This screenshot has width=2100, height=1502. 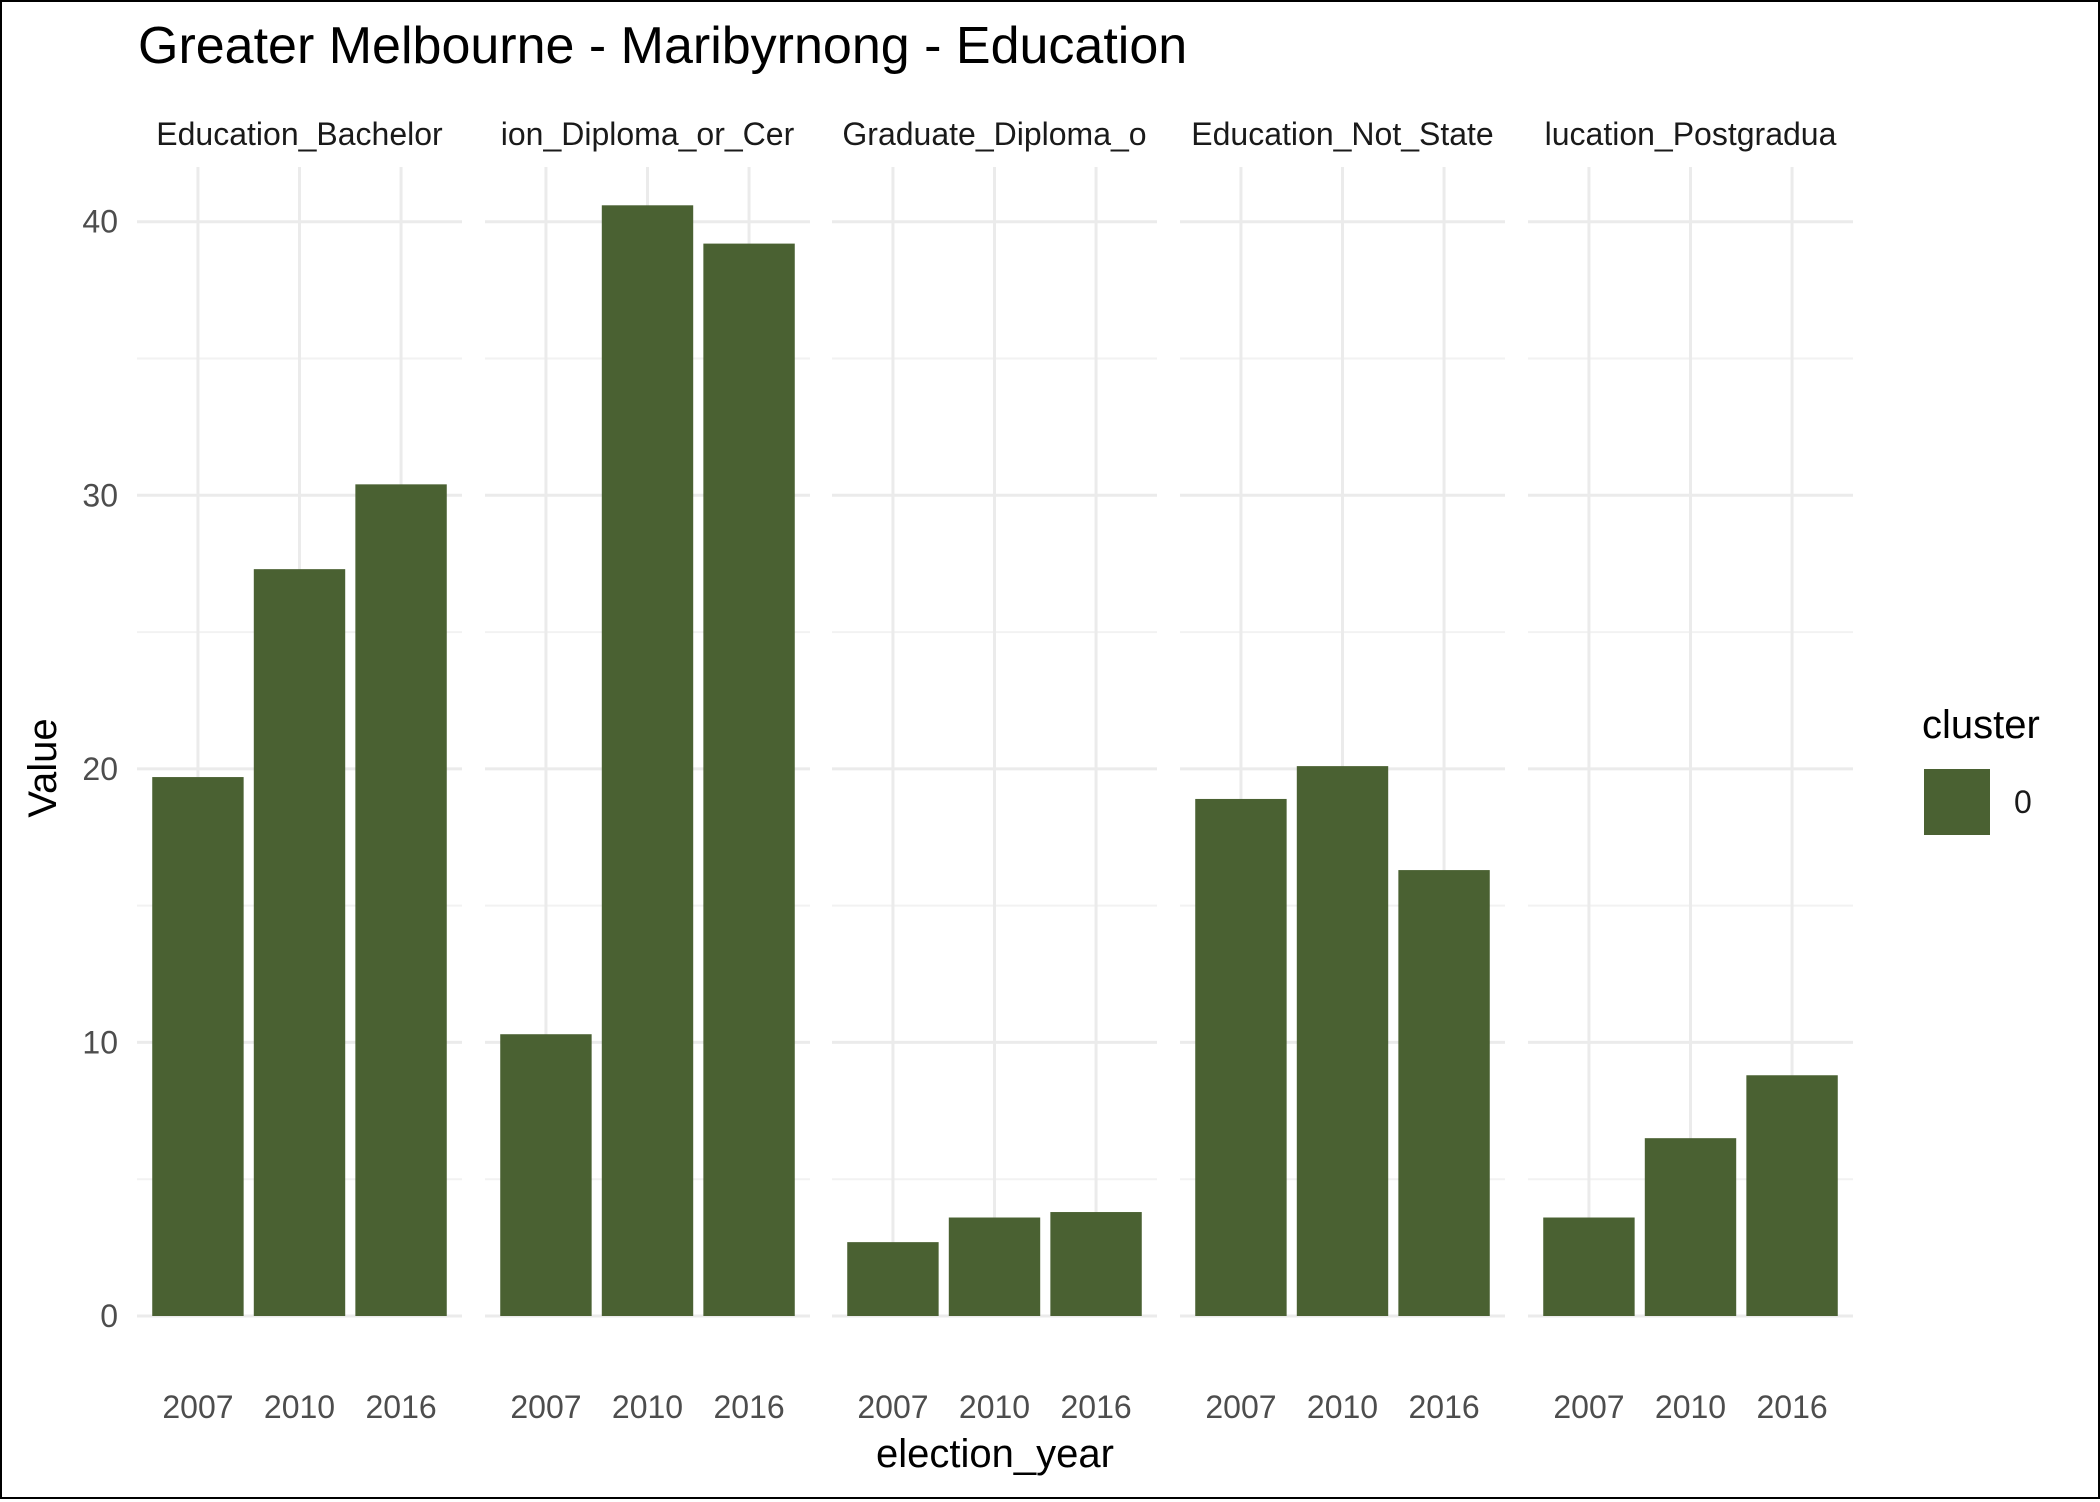 What do you see at coordinates (2023, 802) in the screenshot?
I see `legend-label-0: 0` at bounding box center [2023, 802].